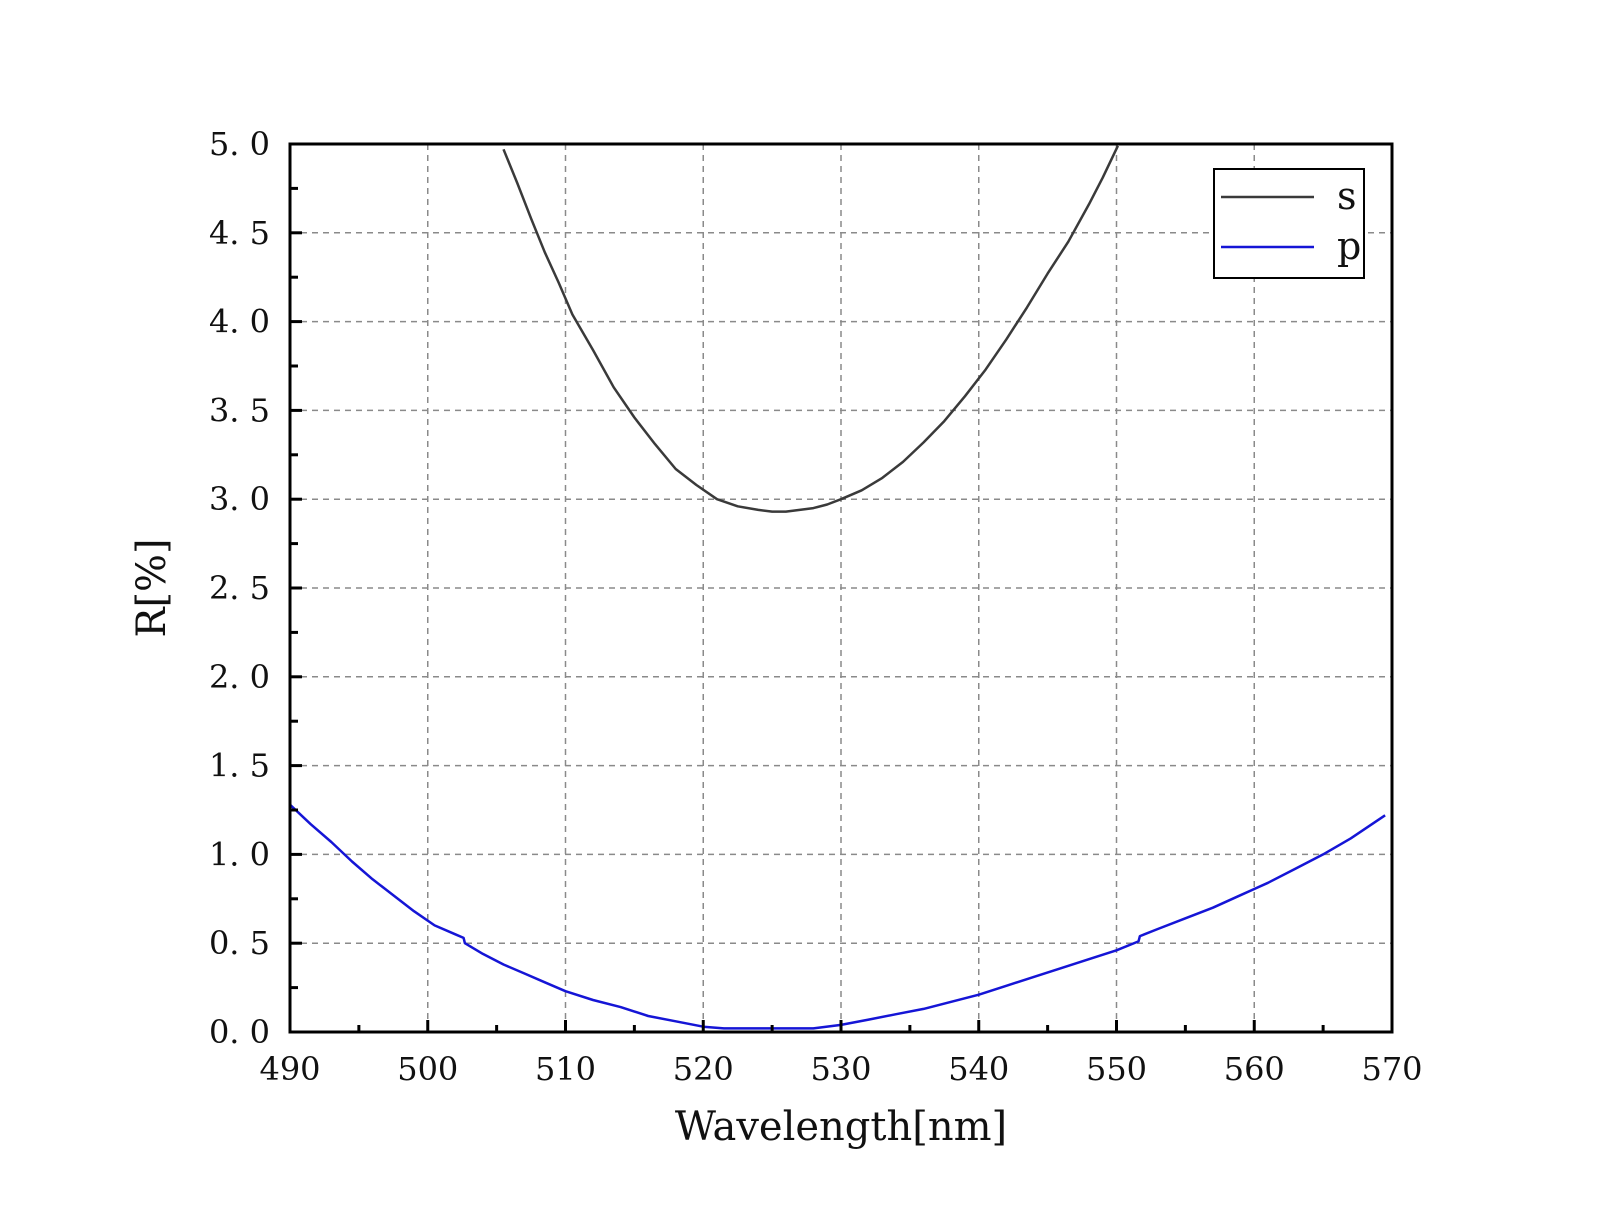  Describe the element at coordinates (239, 322) in the screenshot. I see `y-tick-label: 4. 0` at that location.